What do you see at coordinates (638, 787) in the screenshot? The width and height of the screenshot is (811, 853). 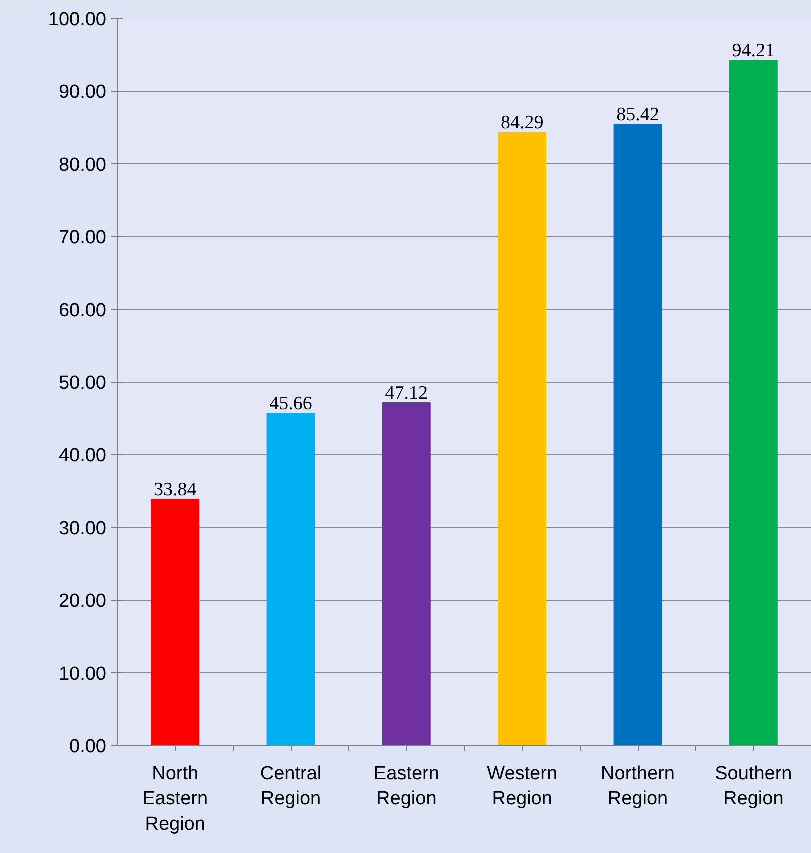 I see `x-tick-label: Northern Region` at bounding box center [638, 787].